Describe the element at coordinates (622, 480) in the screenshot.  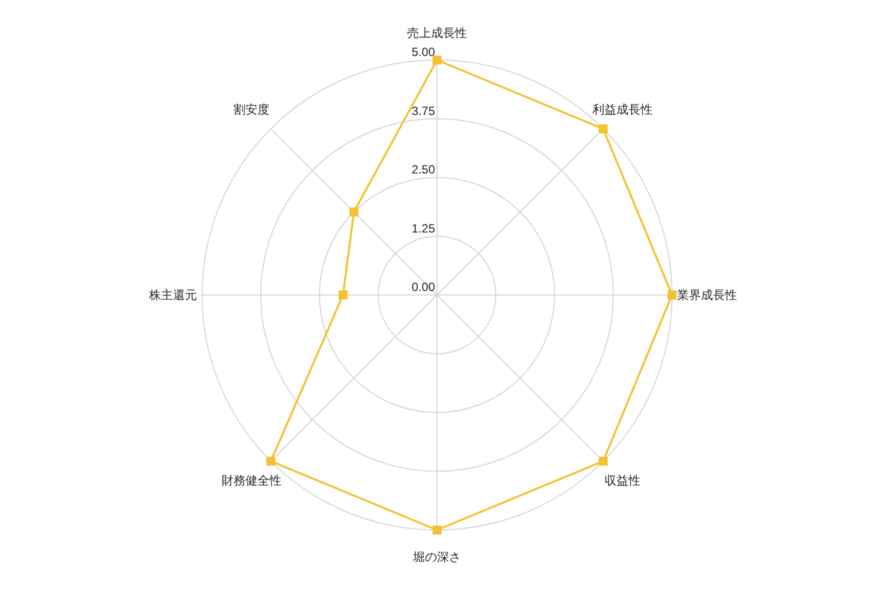
I see `spoke-label: 収益性` at that location.